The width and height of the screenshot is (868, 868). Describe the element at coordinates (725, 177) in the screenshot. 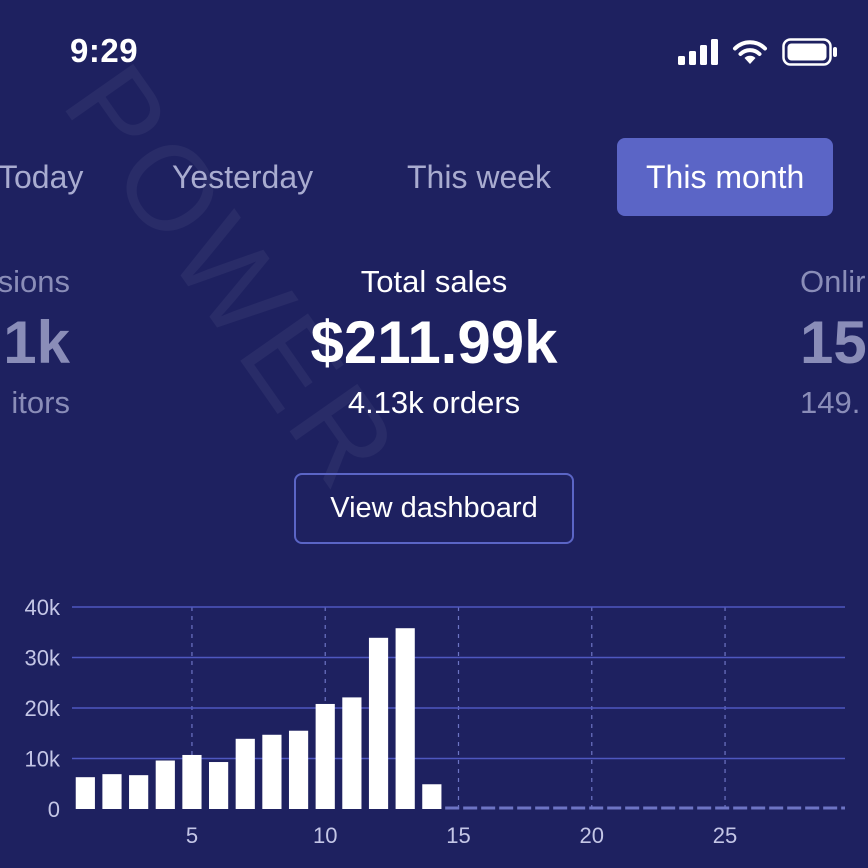

I see `tab-this-month: This month` at that location.